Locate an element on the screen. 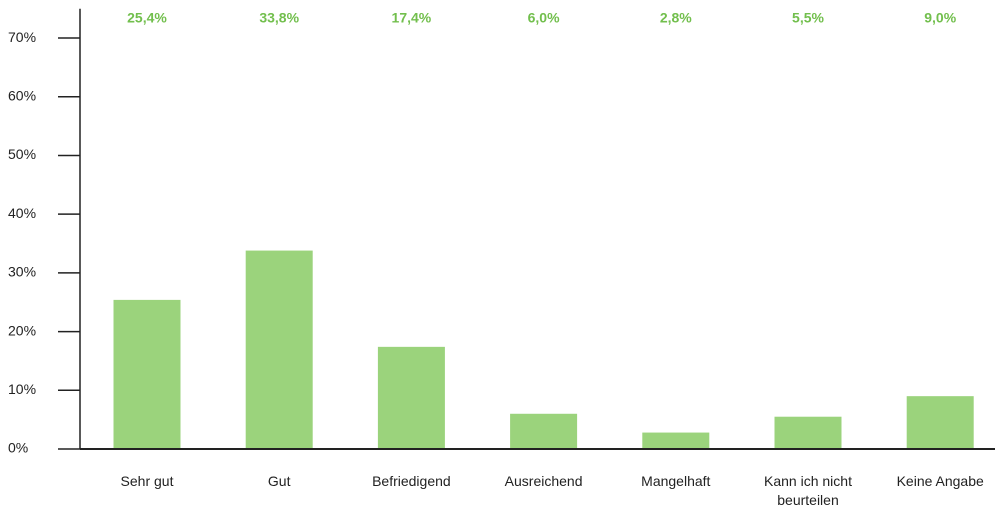 The image size is (995, 512). x-tick-label: Keine Angabe is located at coordinates (940, 481).